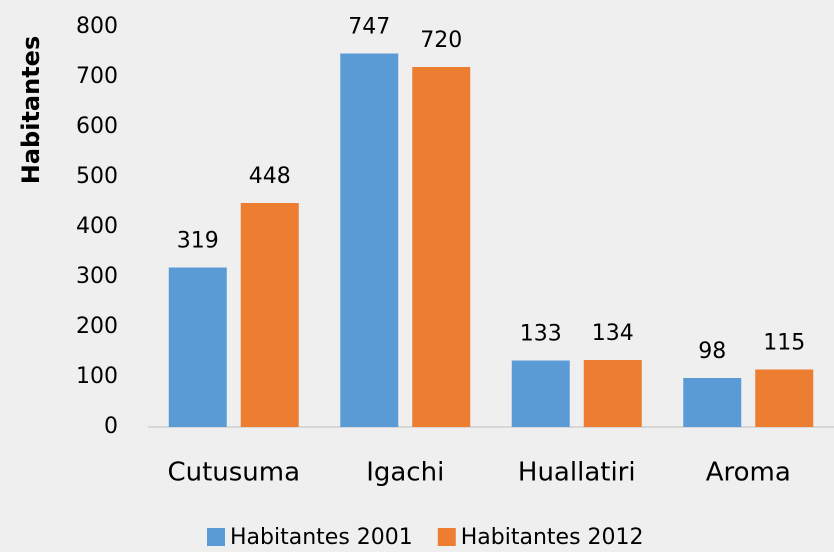 The height and width of the screenshot is (552, 834). What do you see at coordinates (97, 76) in the screenshot?
I see `y-tick-label: 700` at bounding box center [97, 76].